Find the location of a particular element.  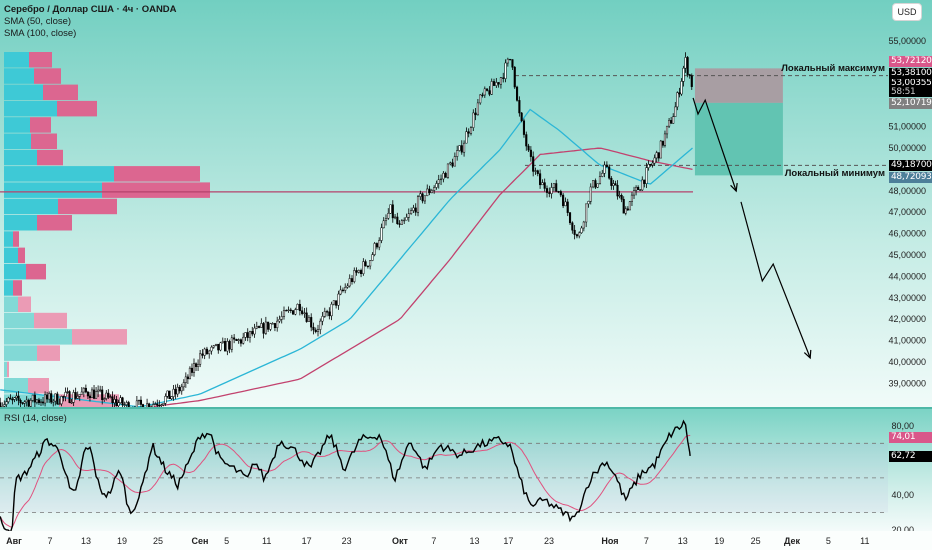

local-min-label: Локальный минимум is located at coordinates (834, 173).